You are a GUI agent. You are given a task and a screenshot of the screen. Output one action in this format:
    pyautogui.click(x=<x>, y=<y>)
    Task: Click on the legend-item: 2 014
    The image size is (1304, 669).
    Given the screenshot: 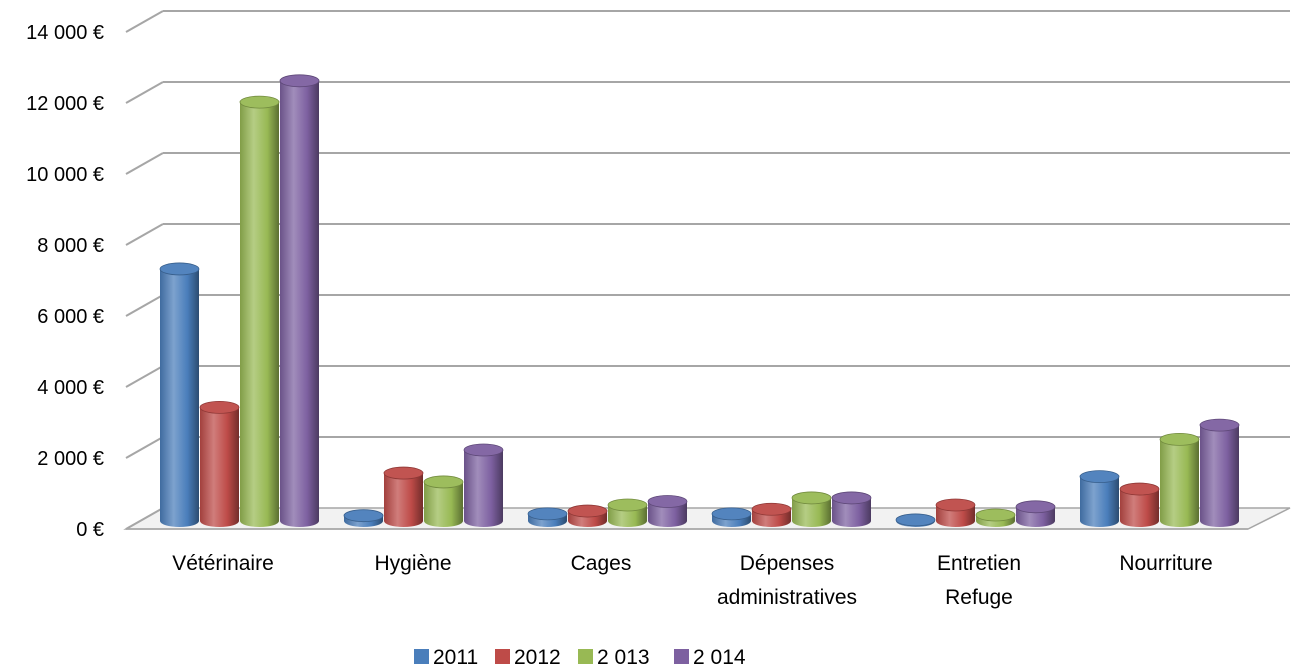 What is the action you would take?
    pyautogui.click(x=710, y=657)
    